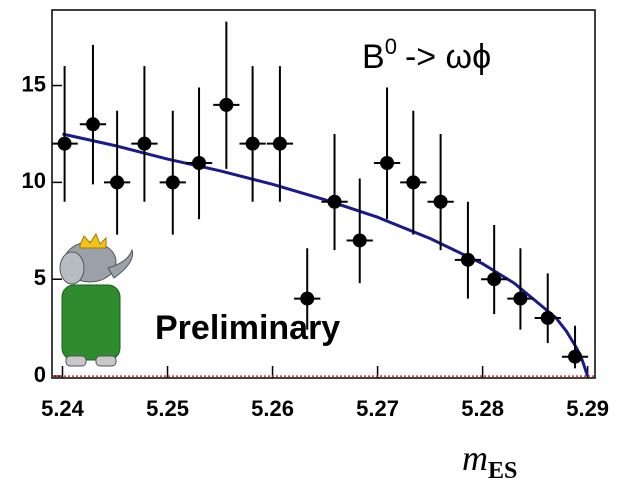 The width and height of the screenshot is (621, 488). Describe the element at coordinates (587, 408) in the screenshot. I see `x-tick-label: 5.29` at that location.